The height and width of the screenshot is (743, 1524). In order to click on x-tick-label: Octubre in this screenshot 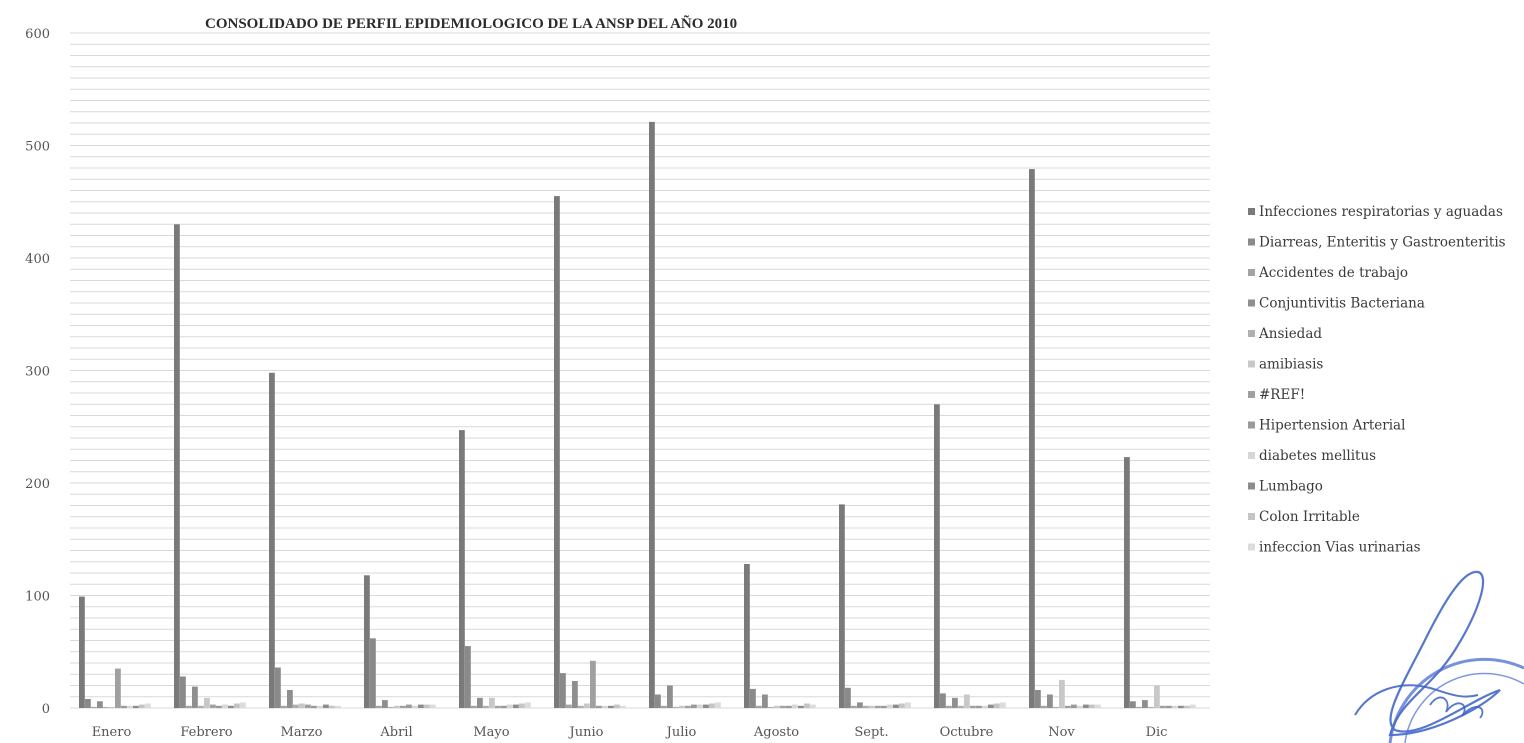, I will do `click(967, 732)`.